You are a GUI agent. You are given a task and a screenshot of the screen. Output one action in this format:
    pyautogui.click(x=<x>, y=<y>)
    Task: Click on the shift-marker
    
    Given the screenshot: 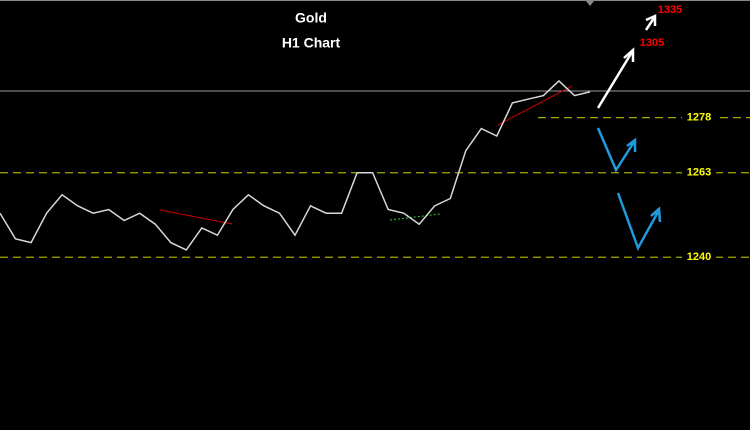 What is the action you would take?
    pyautogui.click(x=590, y=3)
    